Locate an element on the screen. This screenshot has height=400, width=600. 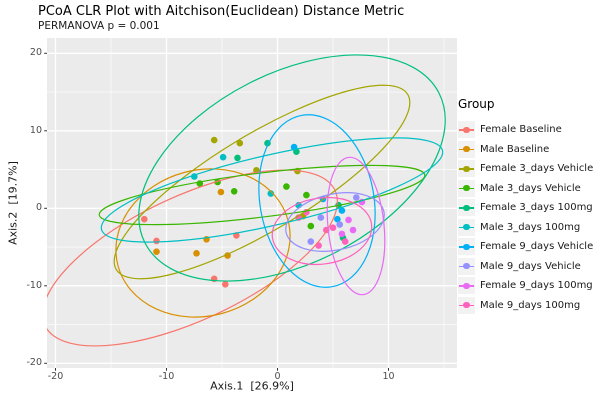
x-tick-label: 10 is located at coordinates (388, 376).